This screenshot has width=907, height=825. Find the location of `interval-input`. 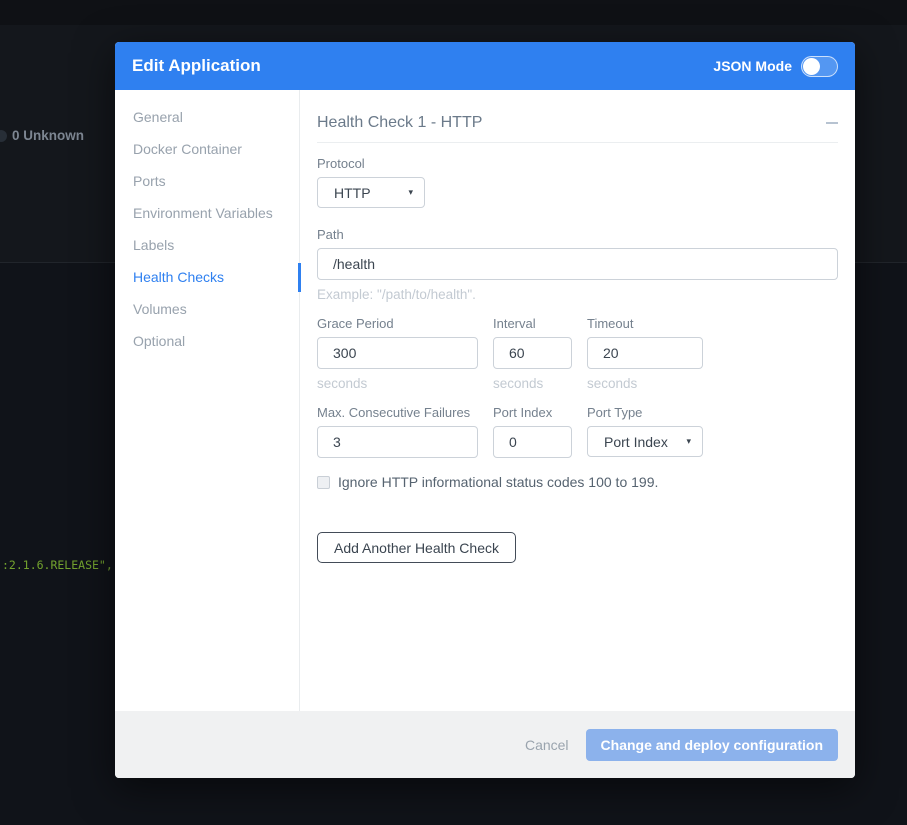

interval-input is located at coordinates (532, 353).